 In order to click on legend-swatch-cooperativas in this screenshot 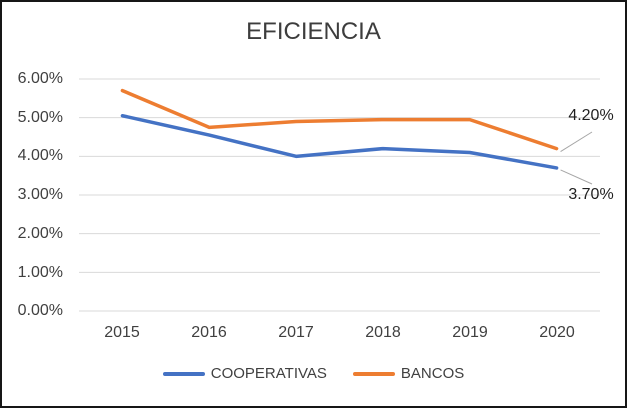, I will do `click(183, 373)`.